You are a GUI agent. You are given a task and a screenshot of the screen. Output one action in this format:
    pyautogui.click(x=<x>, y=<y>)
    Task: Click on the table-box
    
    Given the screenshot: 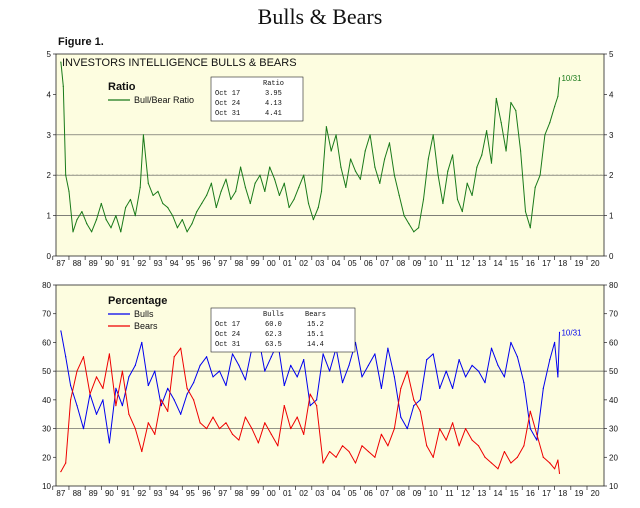 What is the action you would take?
    pyautogui.click(x=257, y=99)
    